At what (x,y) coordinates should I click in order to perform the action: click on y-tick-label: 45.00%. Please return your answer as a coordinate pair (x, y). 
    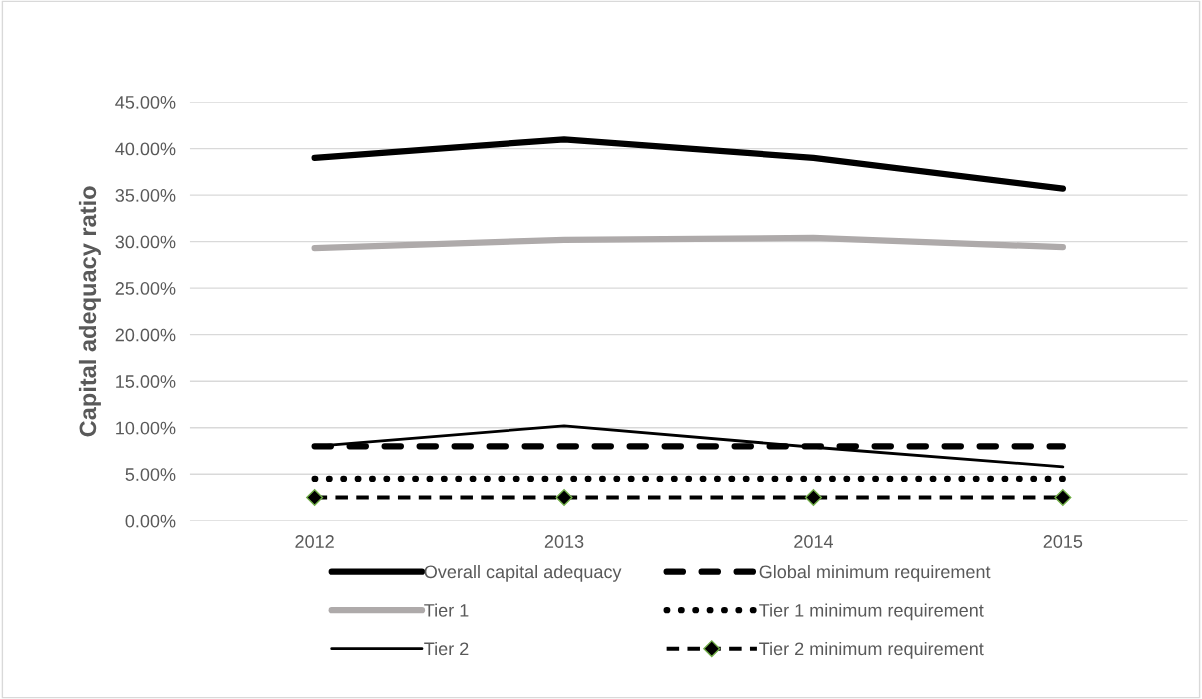
    Looking at the image, I should click on (145, 102).